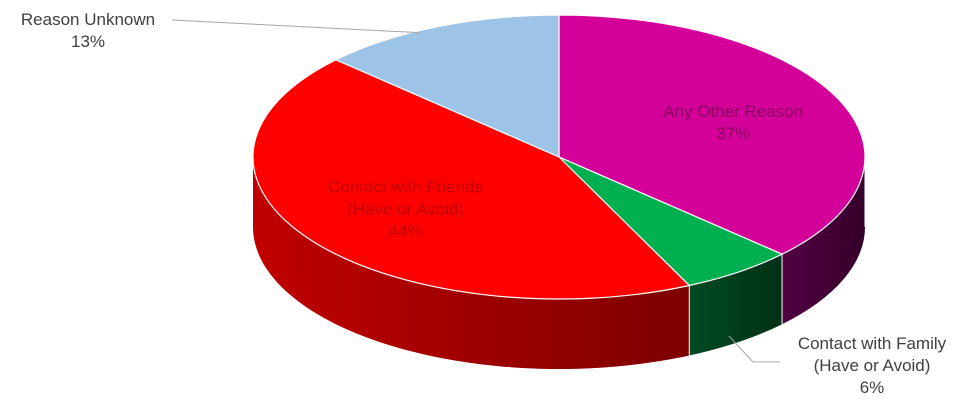 This screenshot has width=966, height=413. What do you see at coordinates (754, 349) in the screenshot?
I see `leader-line-contact-with-family-have-or-avoid` at bounding box center [754, 349].